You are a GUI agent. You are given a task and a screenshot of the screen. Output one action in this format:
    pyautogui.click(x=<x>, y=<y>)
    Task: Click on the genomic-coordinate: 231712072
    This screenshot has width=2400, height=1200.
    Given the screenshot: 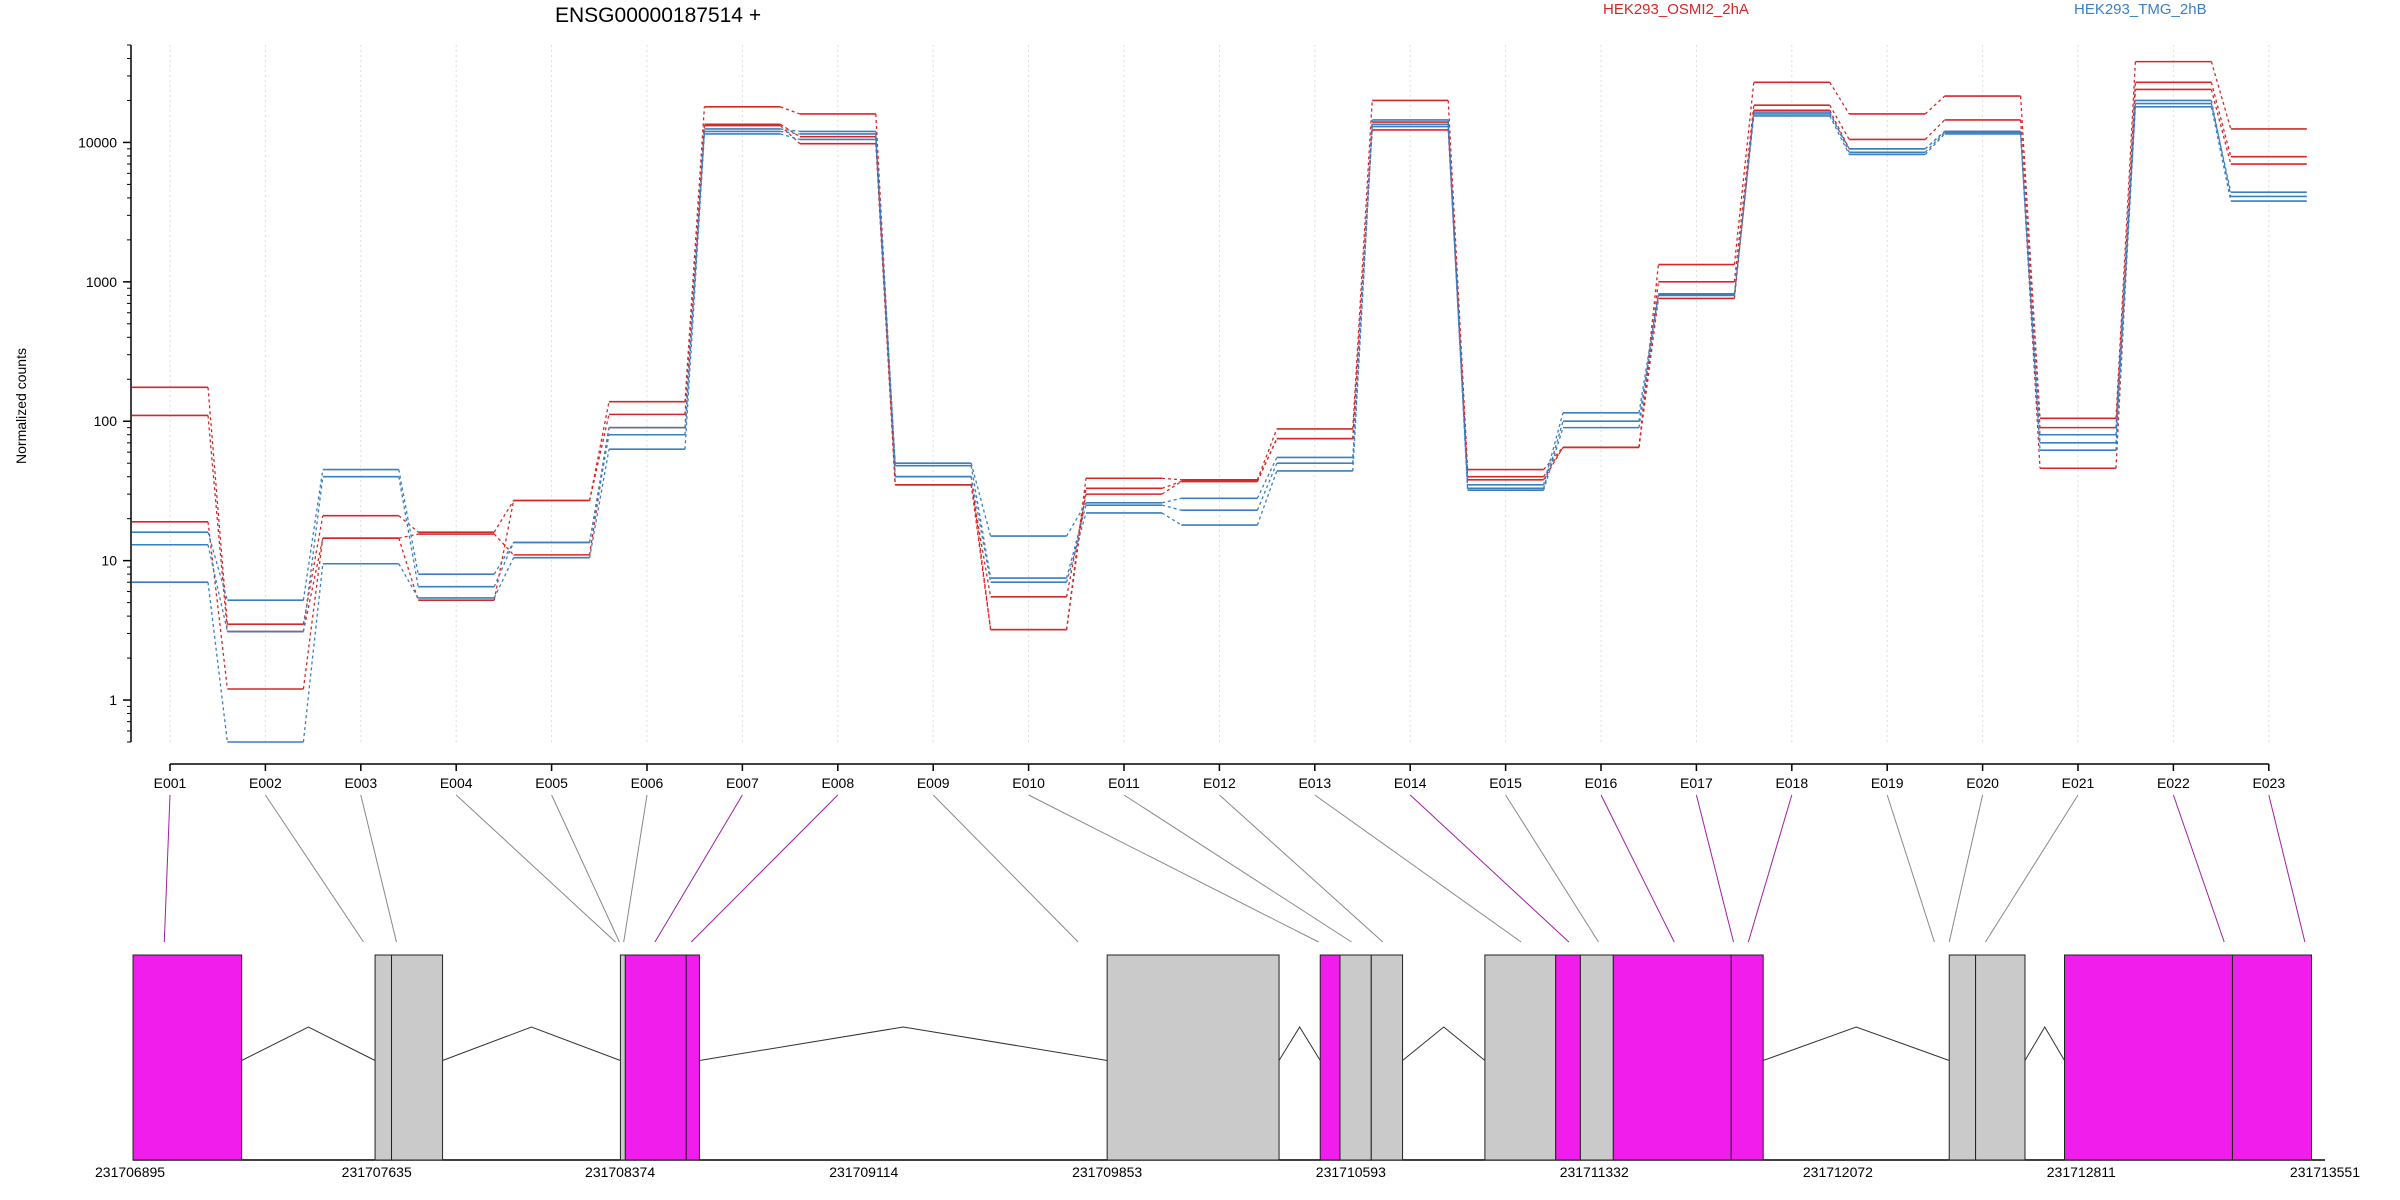 What is the action you would take?
    pyautogui.click(x=1838, y=1172)
    